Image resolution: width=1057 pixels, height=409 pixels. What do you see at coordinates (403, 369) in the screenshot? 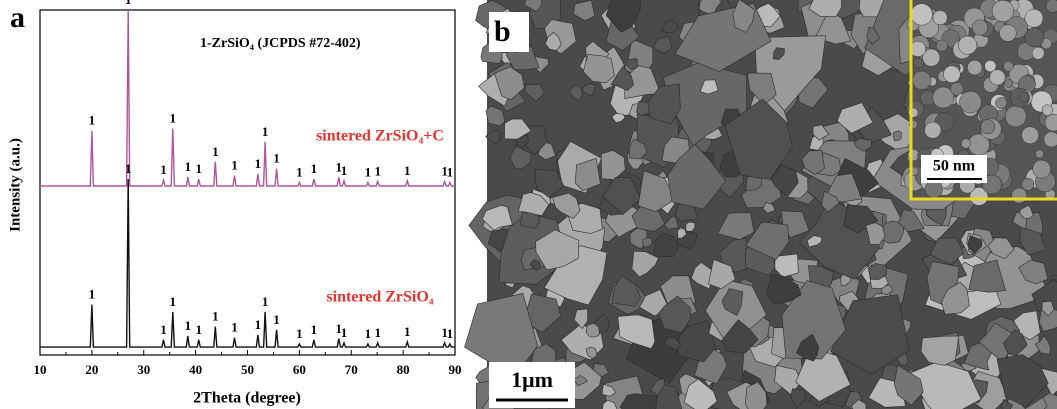
I see `x-tick-label: 80` at bounding box center [403, 369].